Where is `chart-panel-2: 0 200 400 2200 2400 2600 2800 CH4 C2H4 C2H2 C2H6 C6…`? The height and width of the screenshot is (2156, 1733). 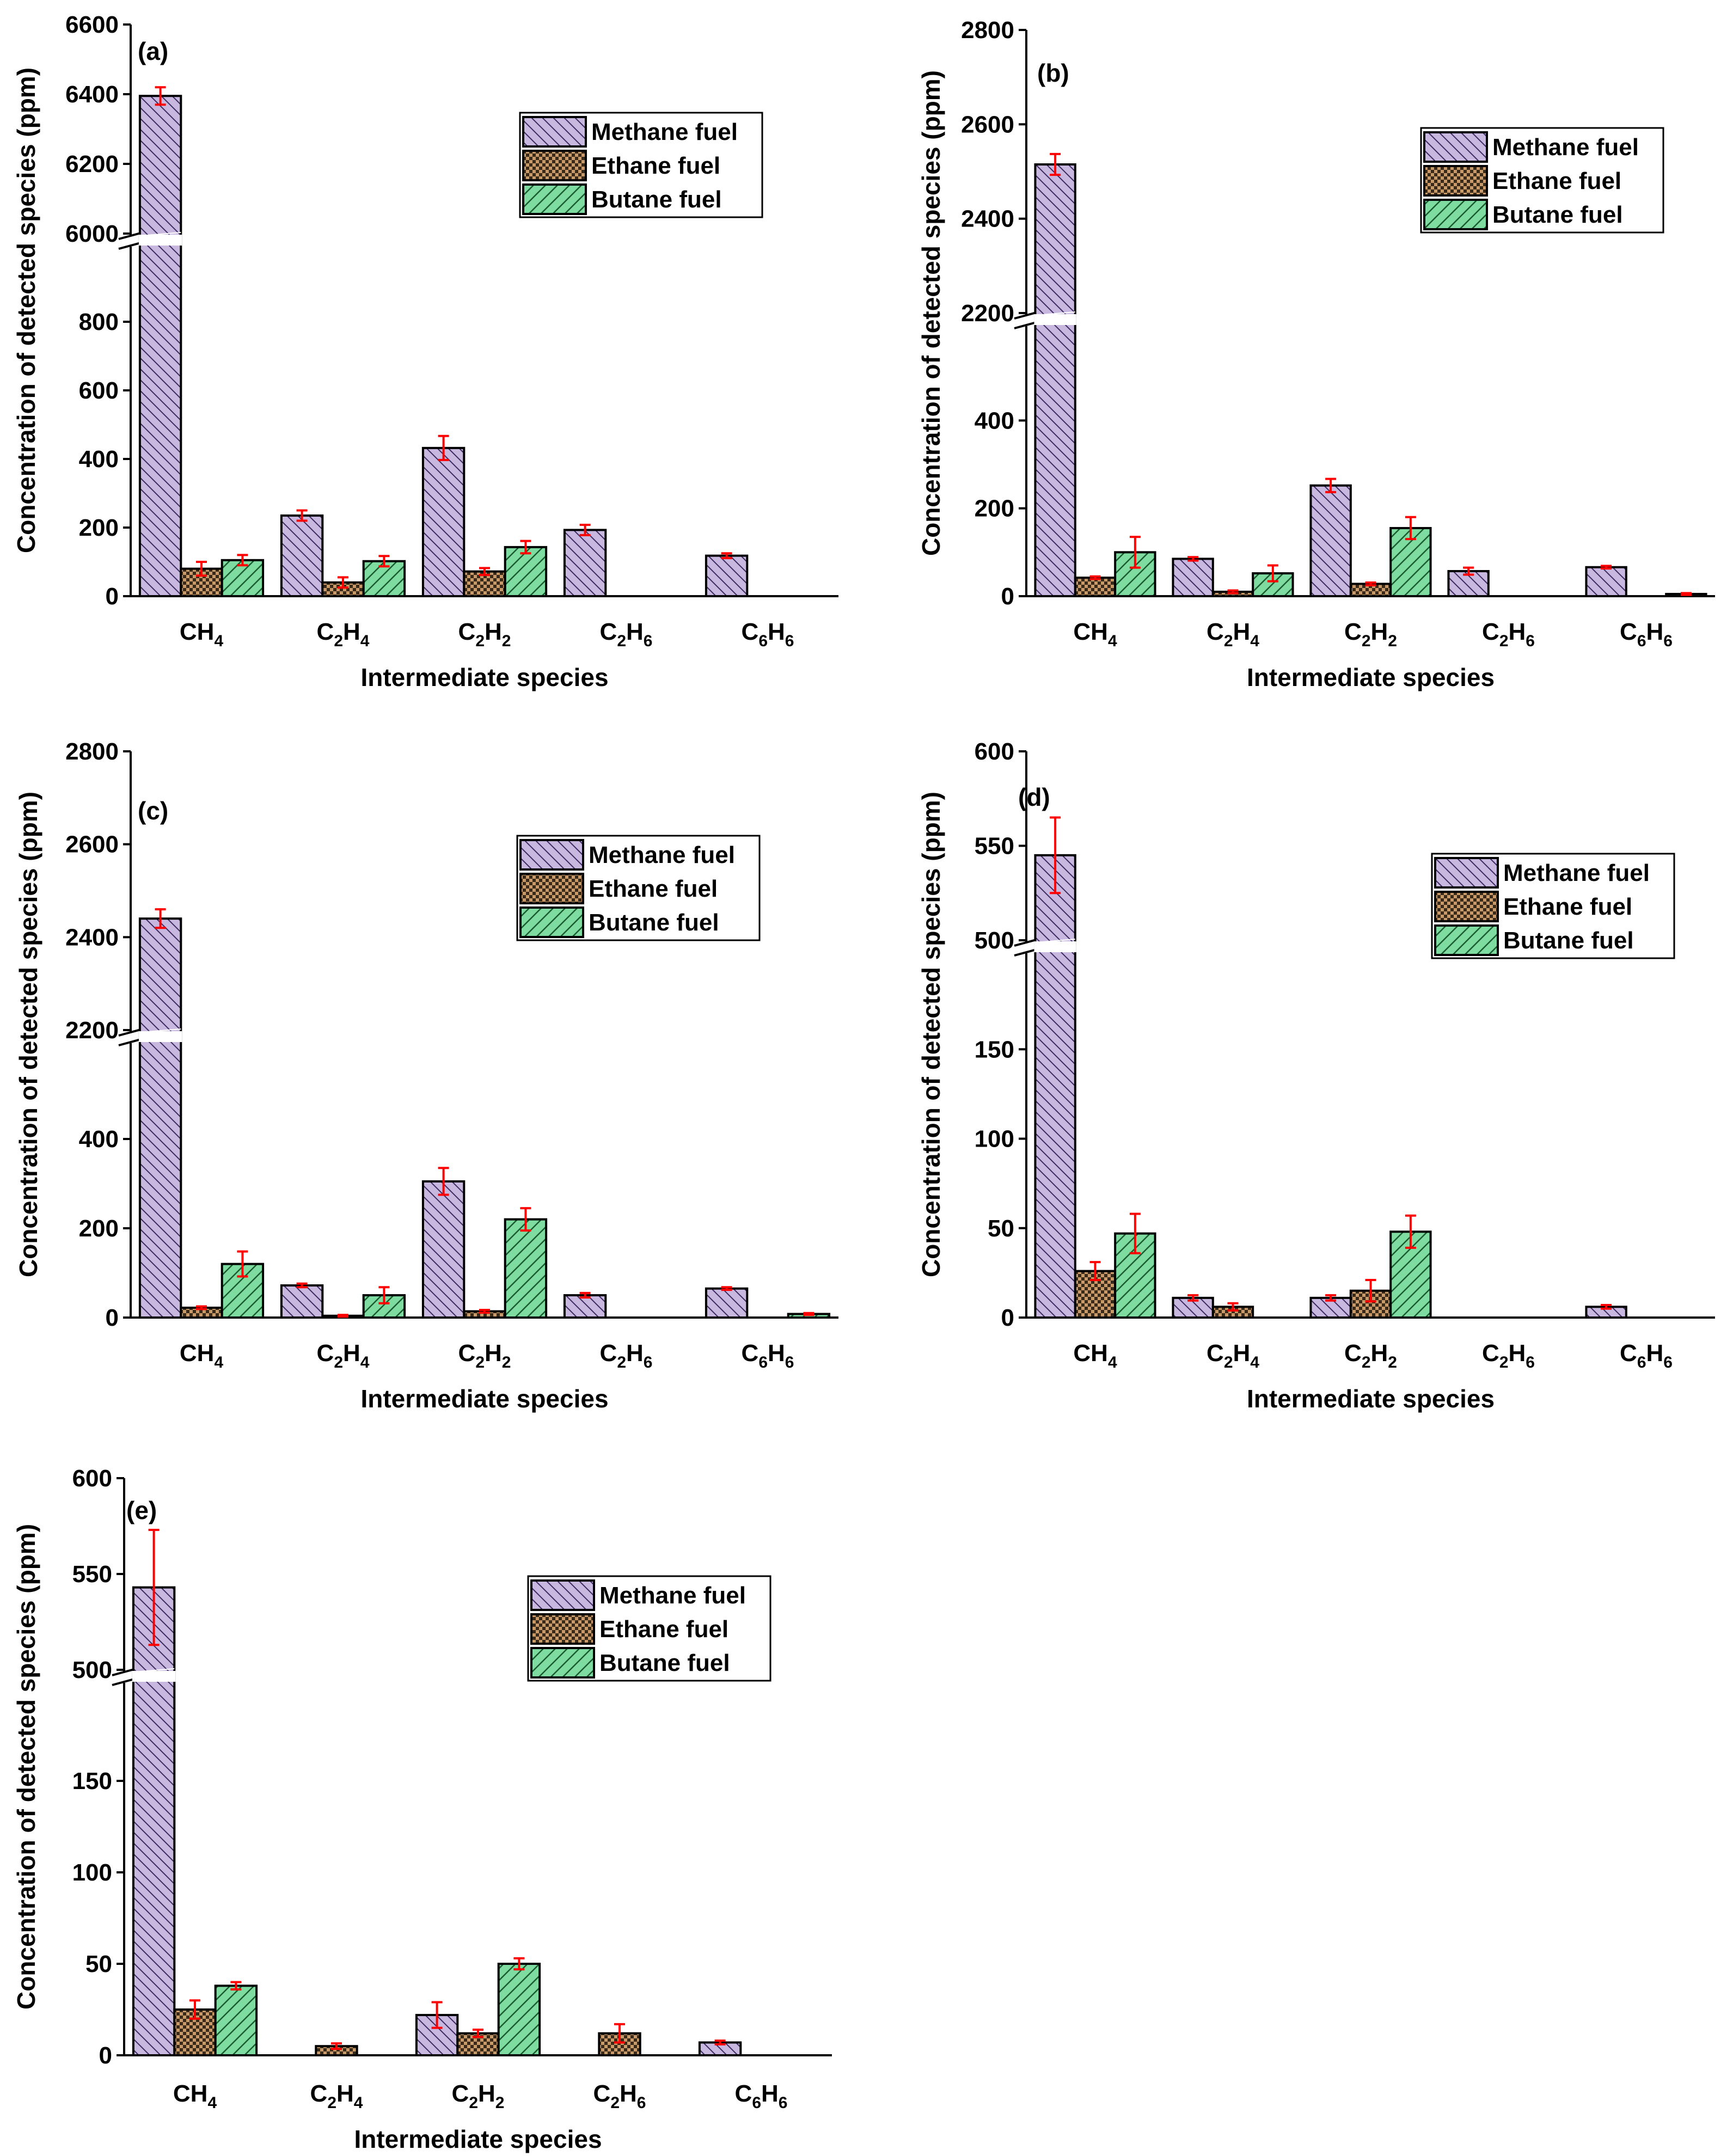
chart-panel-2: 0 200 400 2200 2400 2600 2800 CH4 C2H4 C2H2 C2H6 C6… is located at coordinates (1316, 354).